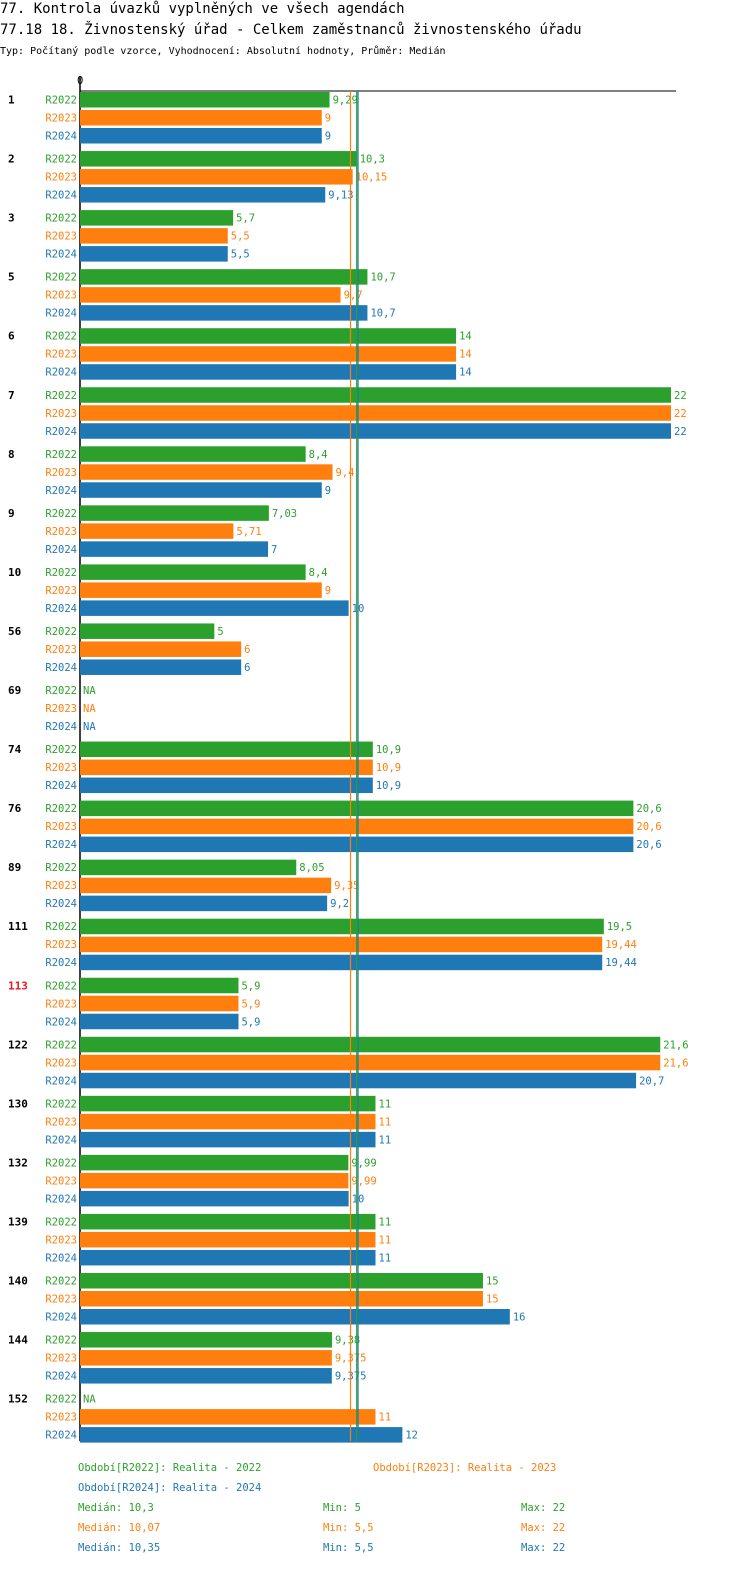 The width and height of the screenshot is (750, 1592). I want to click on data-label: 20,6, so click(648, 809).